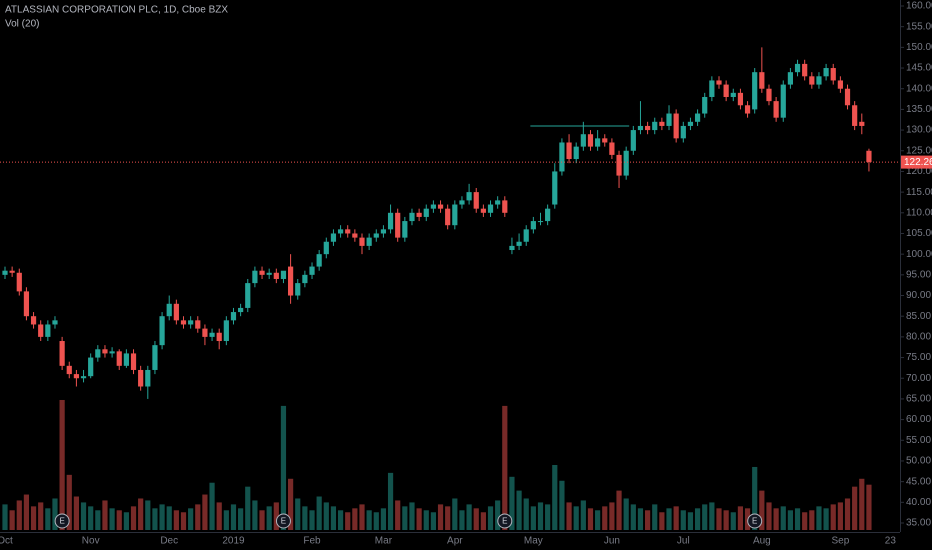 The height and width of the screenshot is (550, 932). I want to click on y-tick-label: 100.00, so click(919, 254).